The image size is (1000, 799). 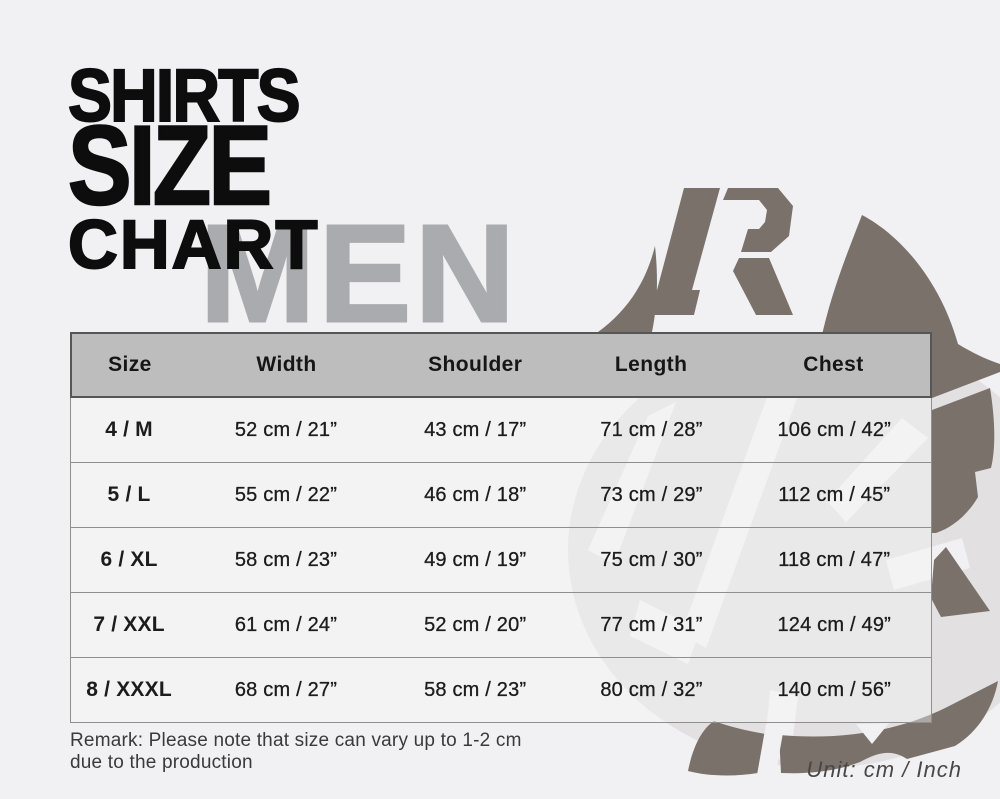 What do you see at coordinates (834, 494) in the screenshot?
I see `cell-chest: 112 cm / 45”` at bounding box center [834, 494].